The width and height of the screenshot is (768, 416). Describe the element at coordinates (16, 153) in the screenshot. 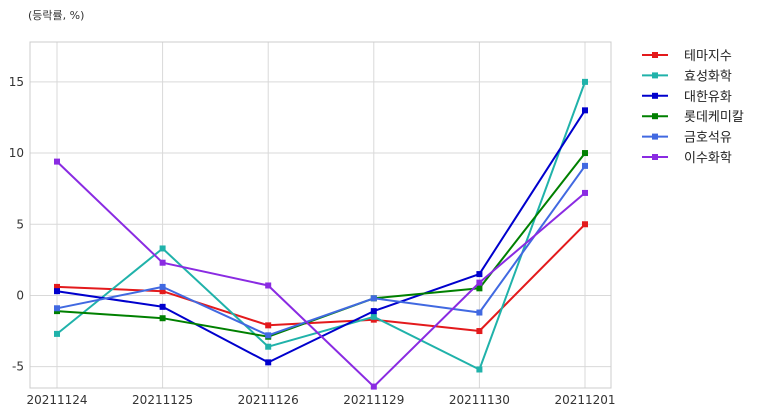

I see `y-tick-label: 10` at that location.